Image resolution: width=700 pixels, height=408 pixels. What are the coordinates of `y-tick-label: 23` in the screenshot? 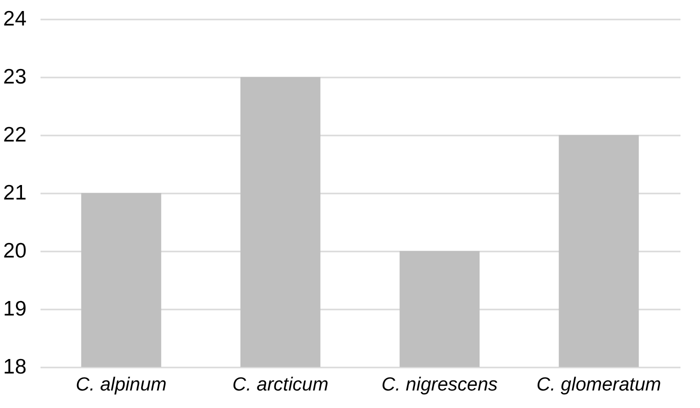 It's located at (14, 77).